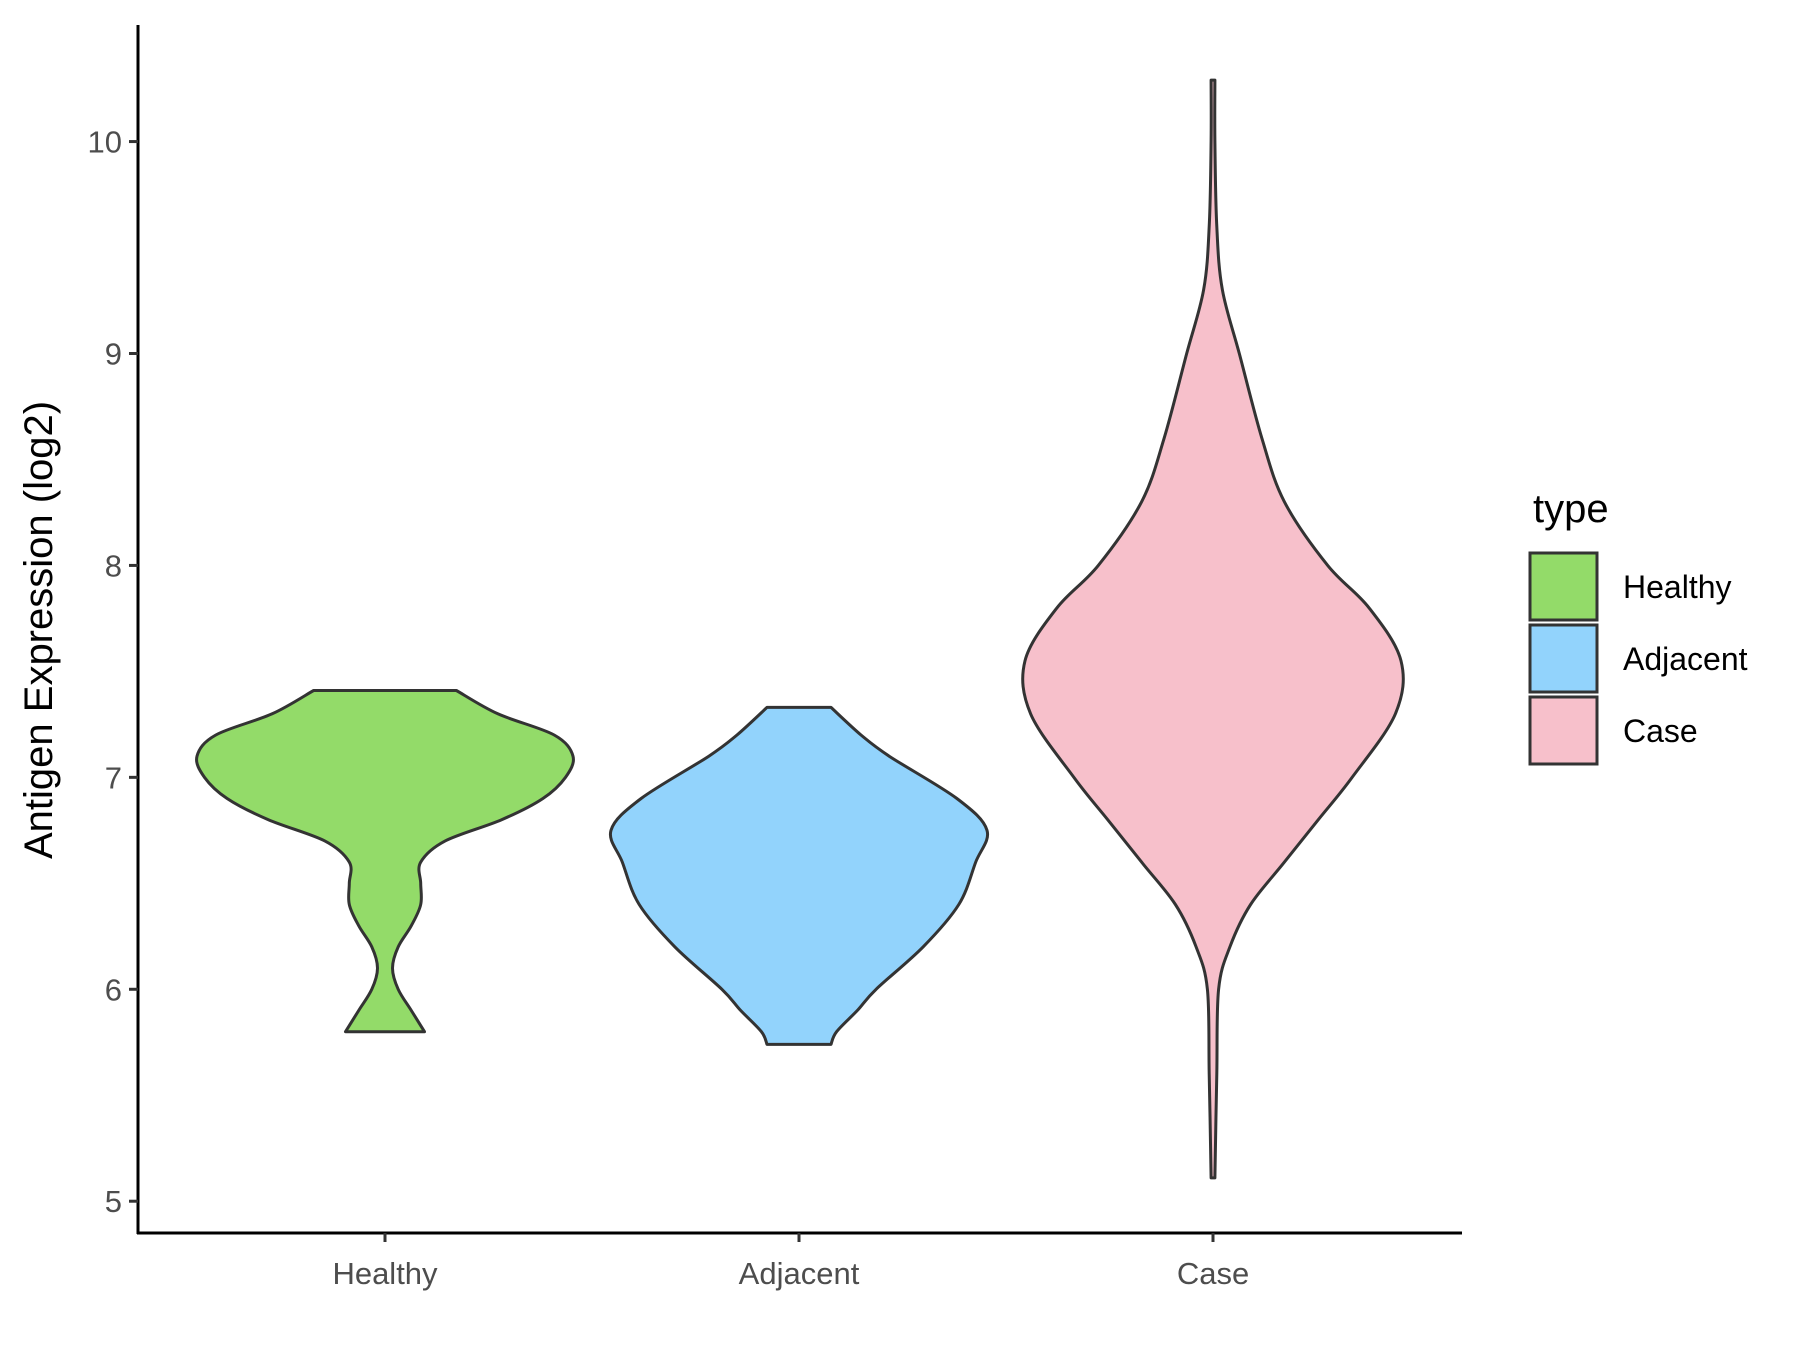 The width and height of the screenshot is (1800, 1350). I want to click on y-tick-label: 6, so click(113, 989).